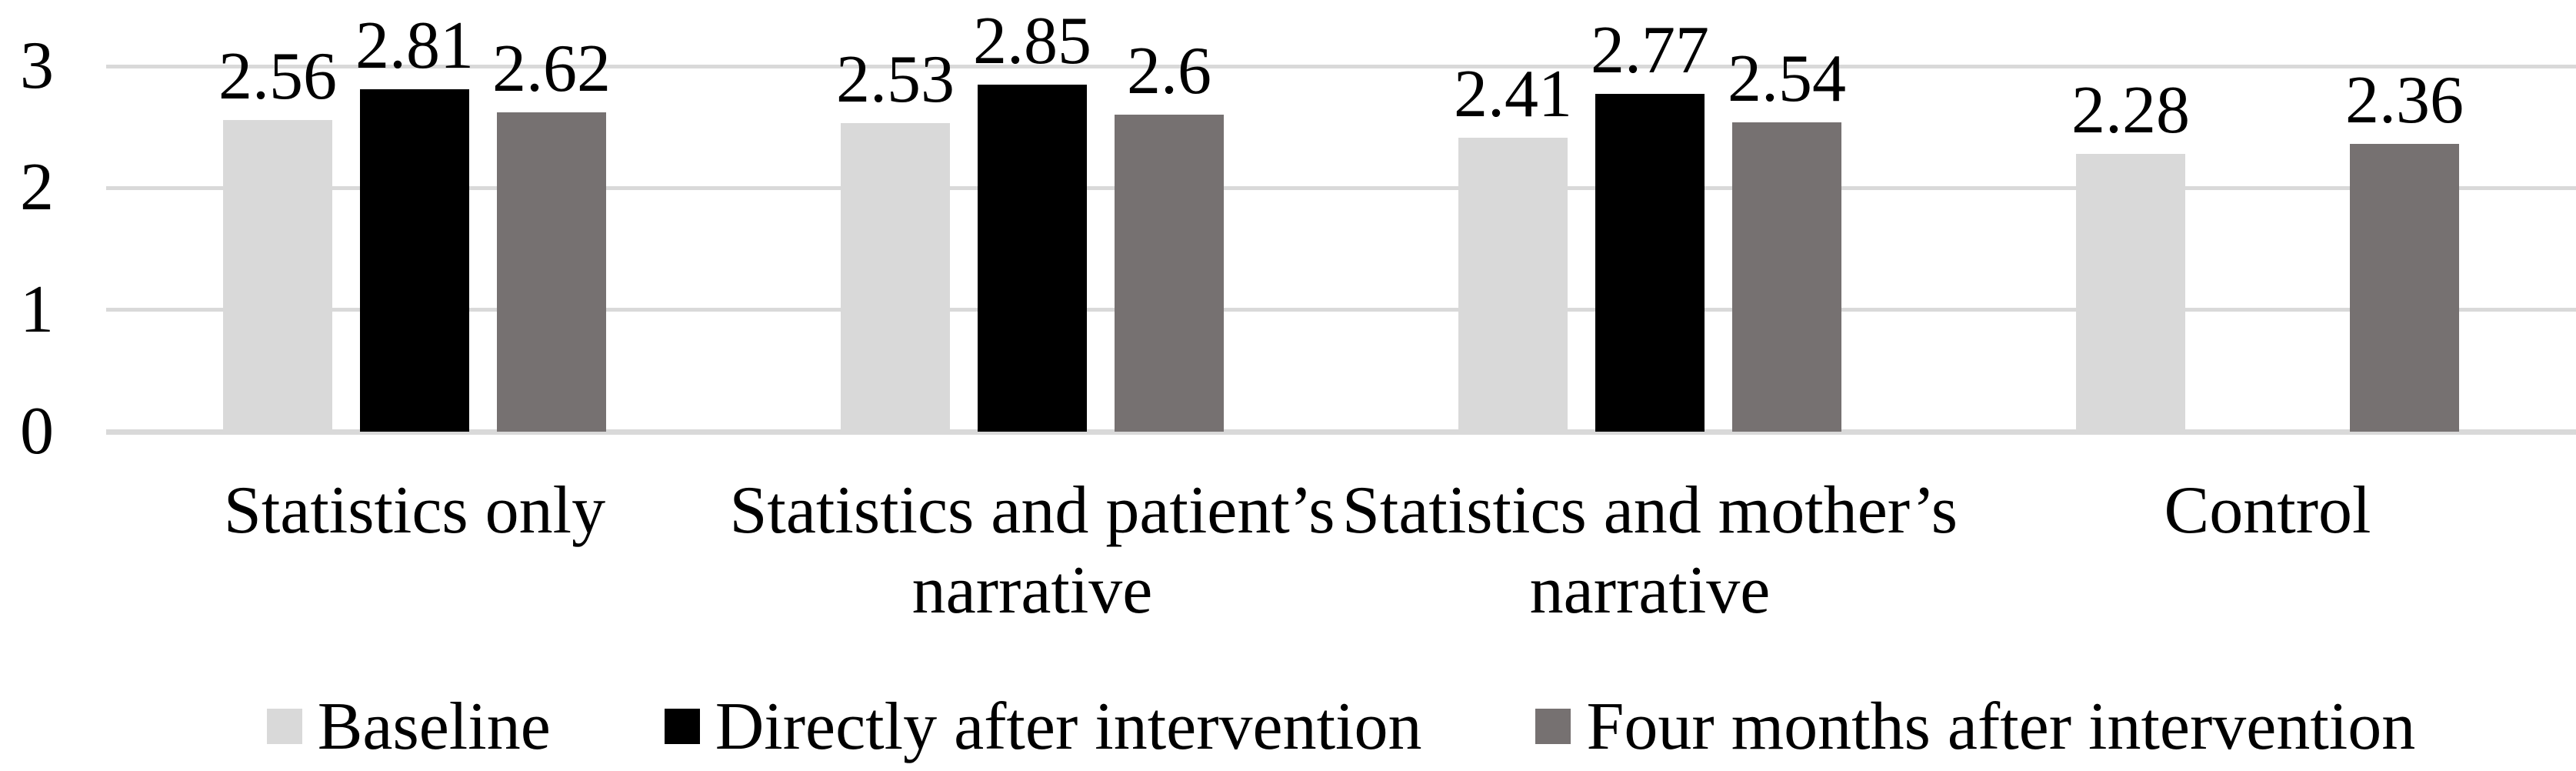  I want to click on bar-four-months-after-intervention-group2, so click(1169, 273).